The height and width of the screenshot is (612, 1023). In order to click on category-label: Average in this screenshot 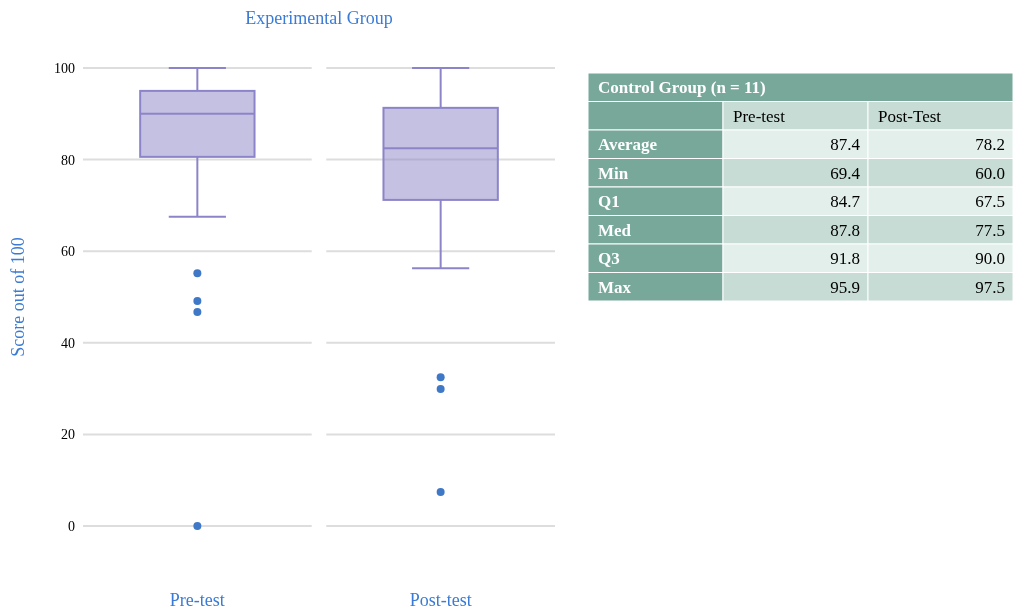, I will do `click(628, 145)`.